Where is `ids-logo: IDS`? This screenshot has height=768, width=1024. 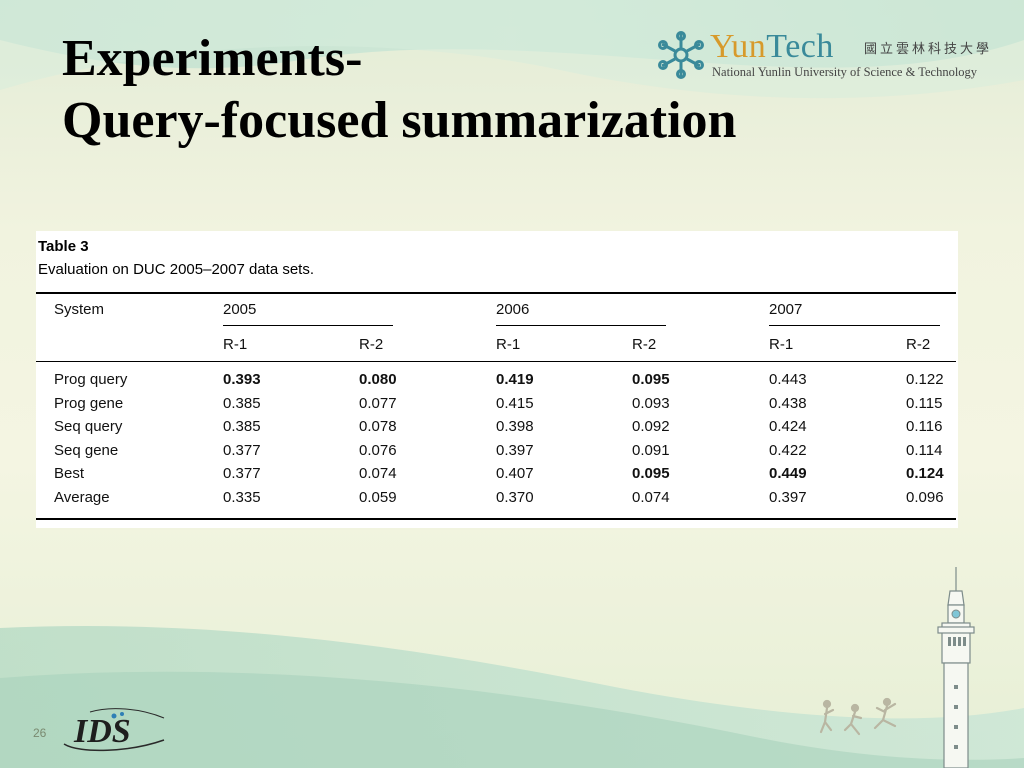 ids-logo: IDS is located at coordinates (115, 731).